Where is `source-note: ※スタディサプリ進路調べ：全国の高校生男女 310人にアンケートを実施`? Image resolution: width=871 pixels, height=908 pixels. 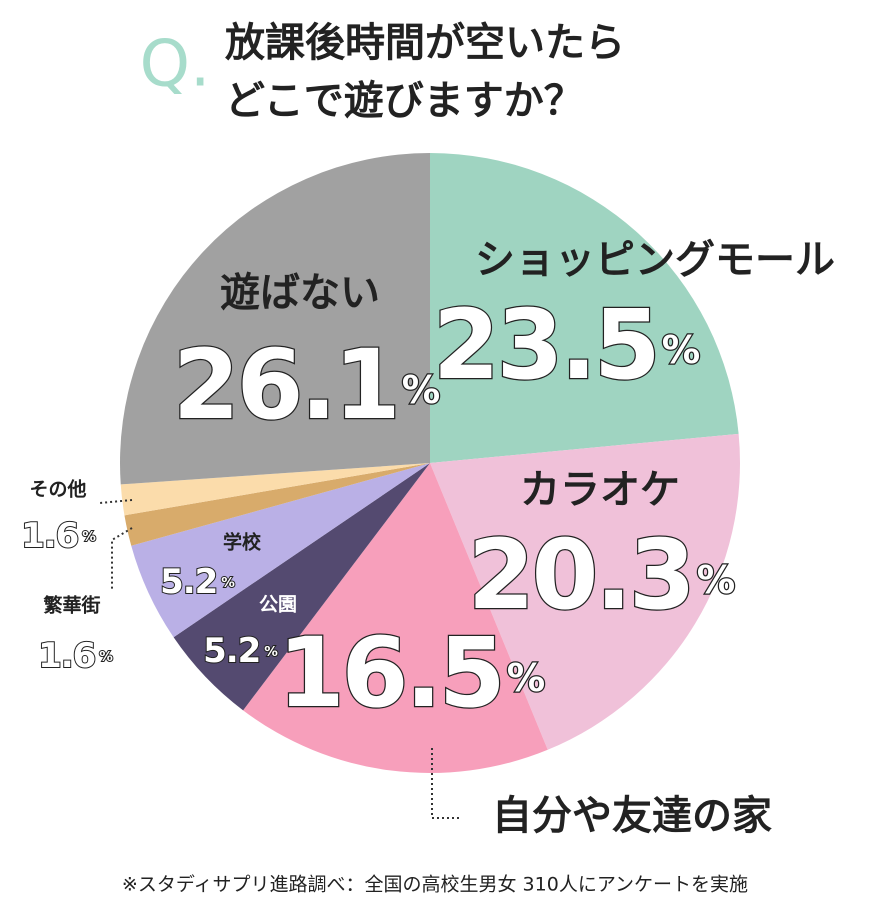
source-note: ※スタディサプリ進路調べ：全国の高校生男女 310人にアンケートを実施 is located at coordinates (435, 885).